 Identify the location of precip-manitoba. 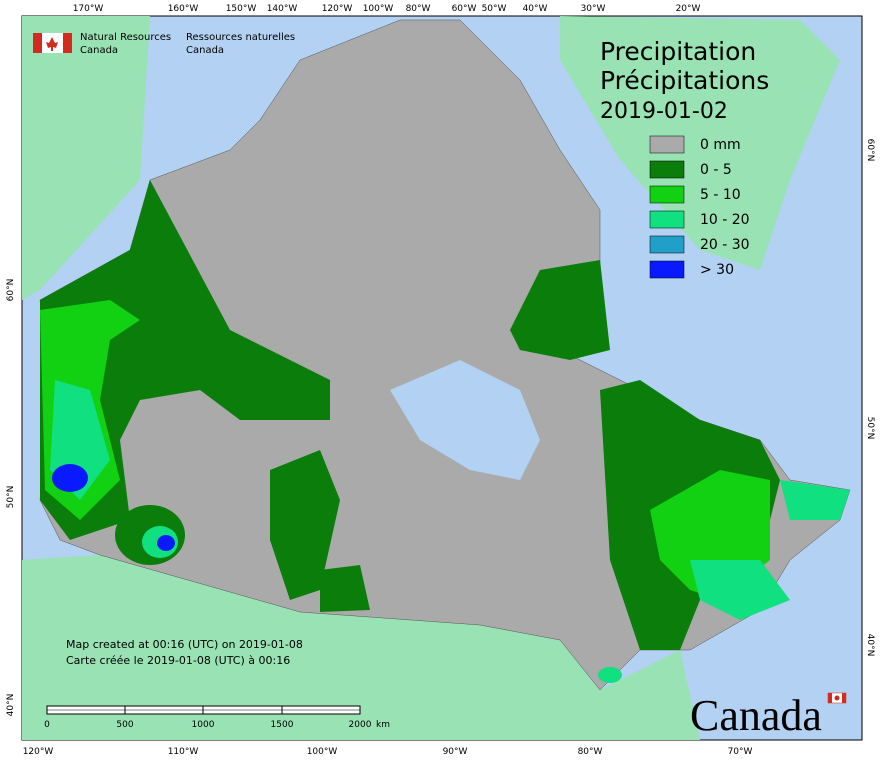
(305, 525).